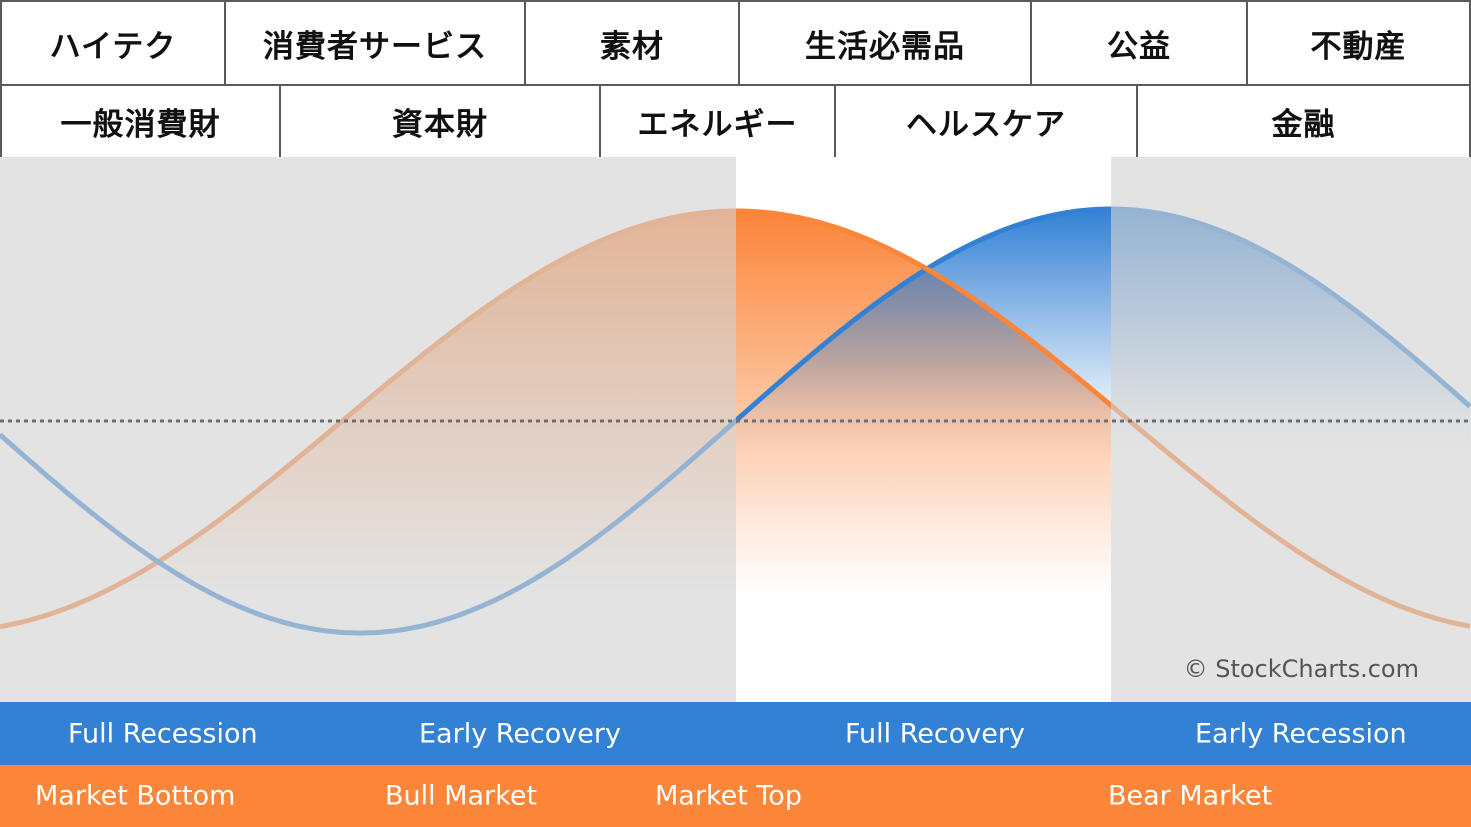 The height and width of the screenshot is (827, 1471). I want to click on label-full-recession: Full Recession, so click(163, 733).